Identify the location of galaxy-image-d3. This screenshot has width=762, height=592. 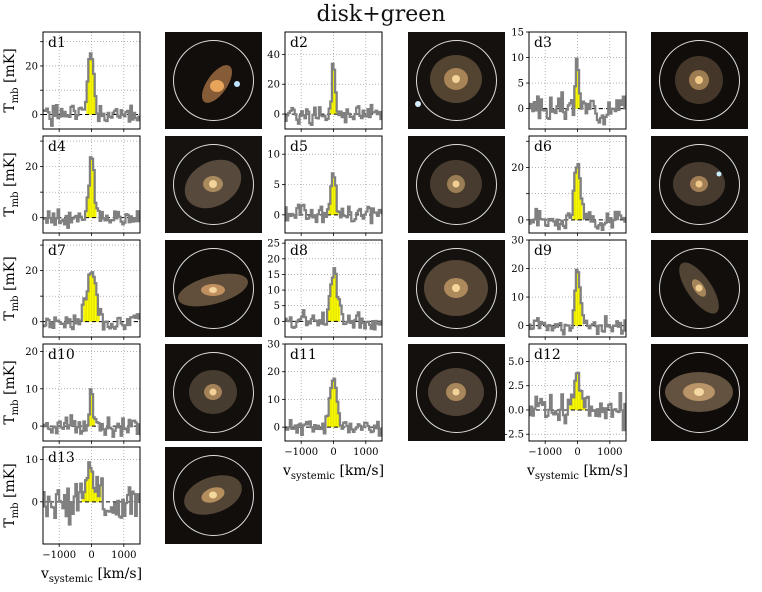
(699, 80).